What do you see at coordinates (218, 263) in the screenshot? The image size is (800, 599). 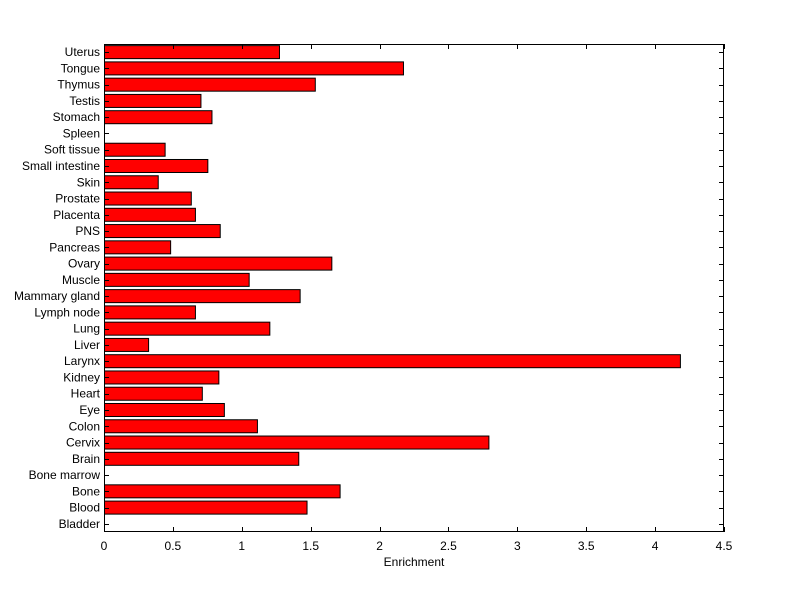 I see `bar-ovary` at bounding box center [218, 263].